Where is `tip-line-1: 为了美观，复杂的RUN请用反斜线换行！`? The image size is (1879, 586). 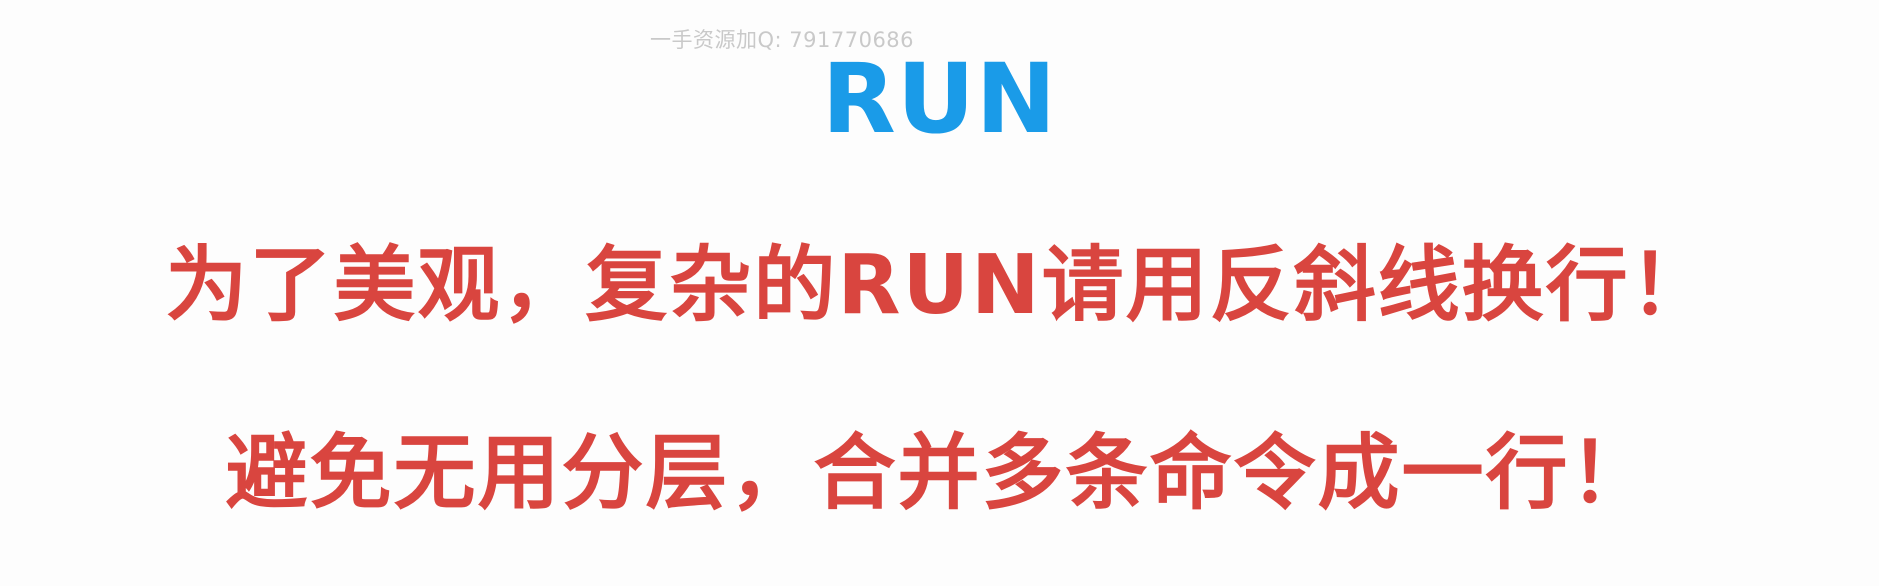
tip-line-1: 为了美观，复杂的RUN请用反斜线换行！ is located at coordinates (939, 285).